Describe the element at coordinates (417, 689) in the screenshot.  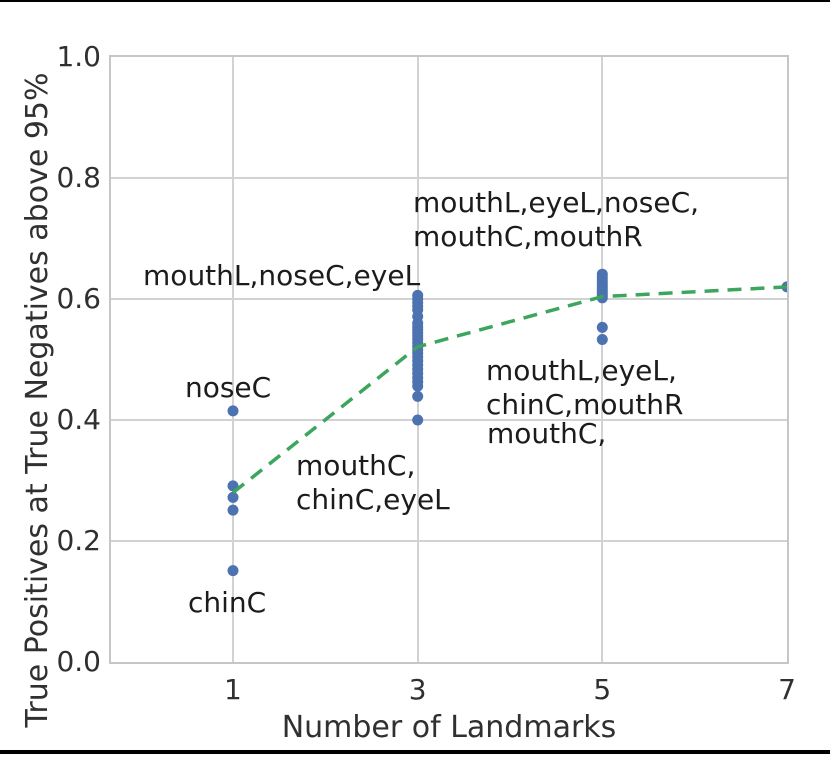
I see `x-tick-label: 3` at that location.